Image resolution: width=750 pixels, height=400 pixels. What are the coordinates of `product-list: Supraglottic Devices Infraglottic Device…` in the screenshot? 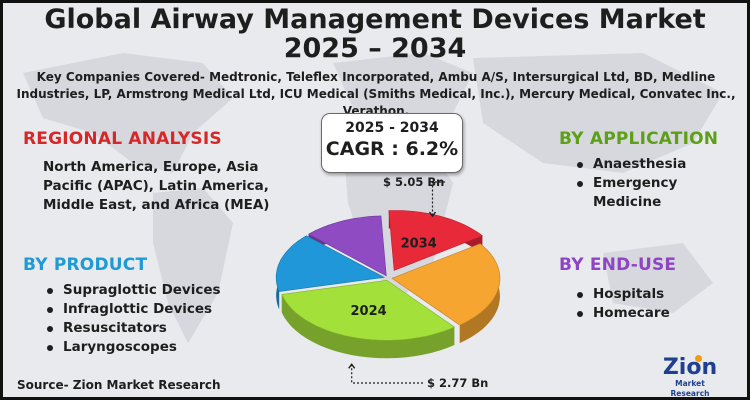 It's located at (163, 319).